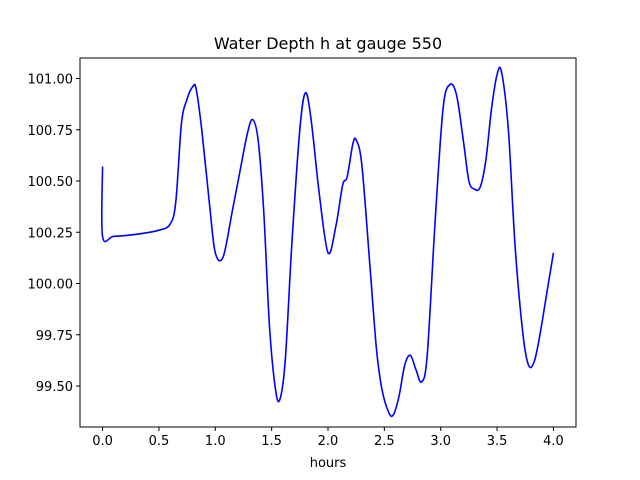  I want to click on x-tick-label: 3.5, so click(497, 441).